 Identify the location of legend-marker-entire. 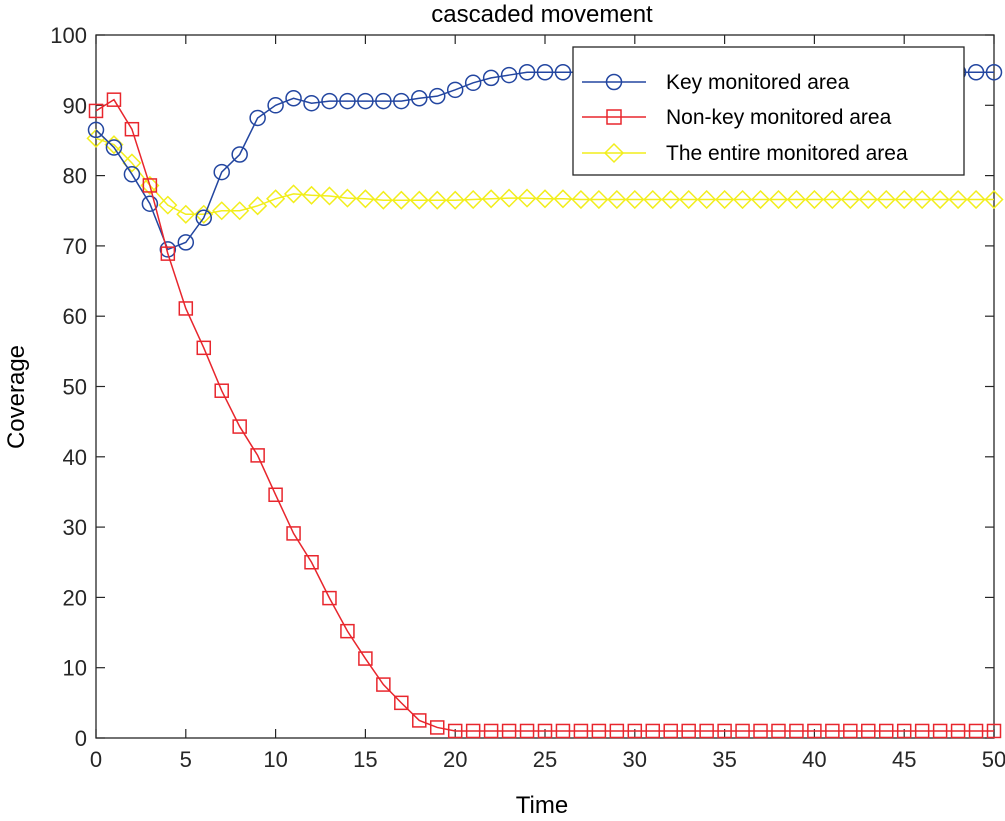
(614, 153).